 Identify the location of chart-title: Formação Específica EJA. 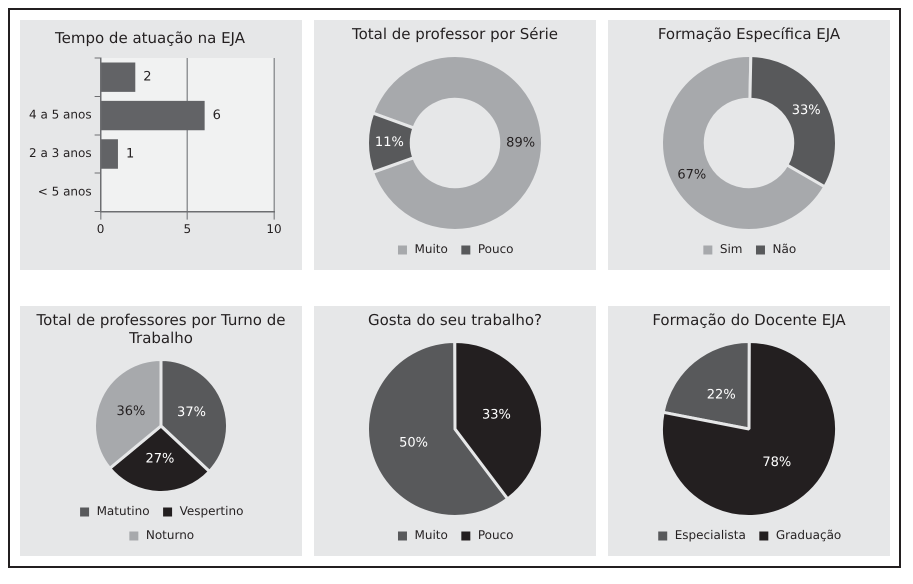
(749, 33).